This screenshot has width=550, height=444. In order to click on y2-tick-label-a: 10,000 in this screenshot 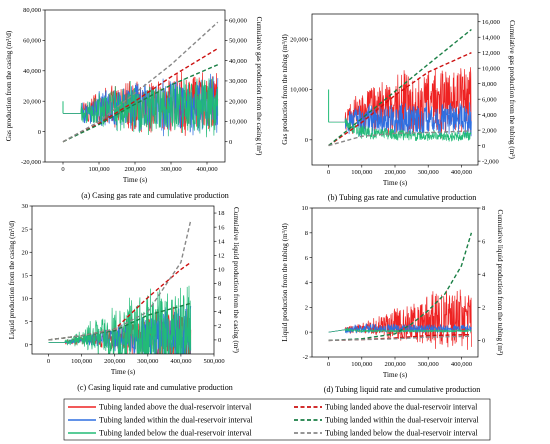, I will do `click(238, 122)`.